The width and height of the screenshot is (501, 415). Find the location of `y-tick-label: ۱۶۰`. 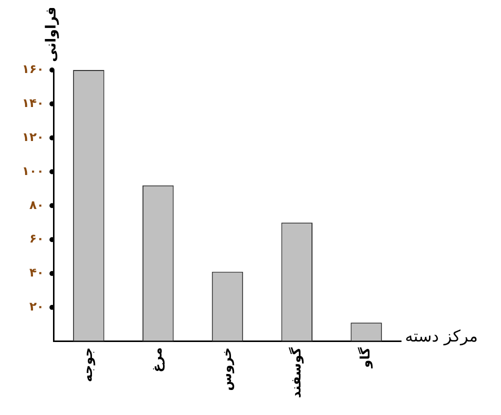

y-tick-label: ۱۶۰ is located at coordinates (33, 69).